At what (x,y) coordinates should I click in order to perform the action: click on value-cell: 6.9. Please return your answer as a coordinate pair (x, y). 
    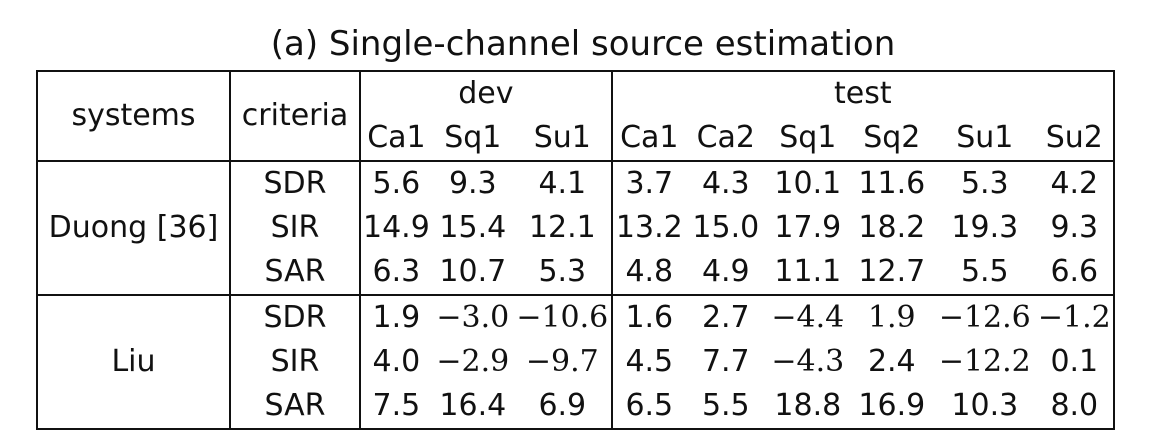
    Looking at the image, I should click on (563, 406).